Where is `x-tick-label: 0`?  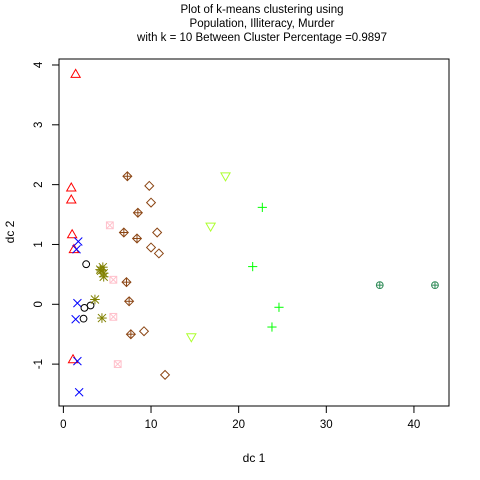
x-tick-label: 0 is located at coordinates (63, 425).